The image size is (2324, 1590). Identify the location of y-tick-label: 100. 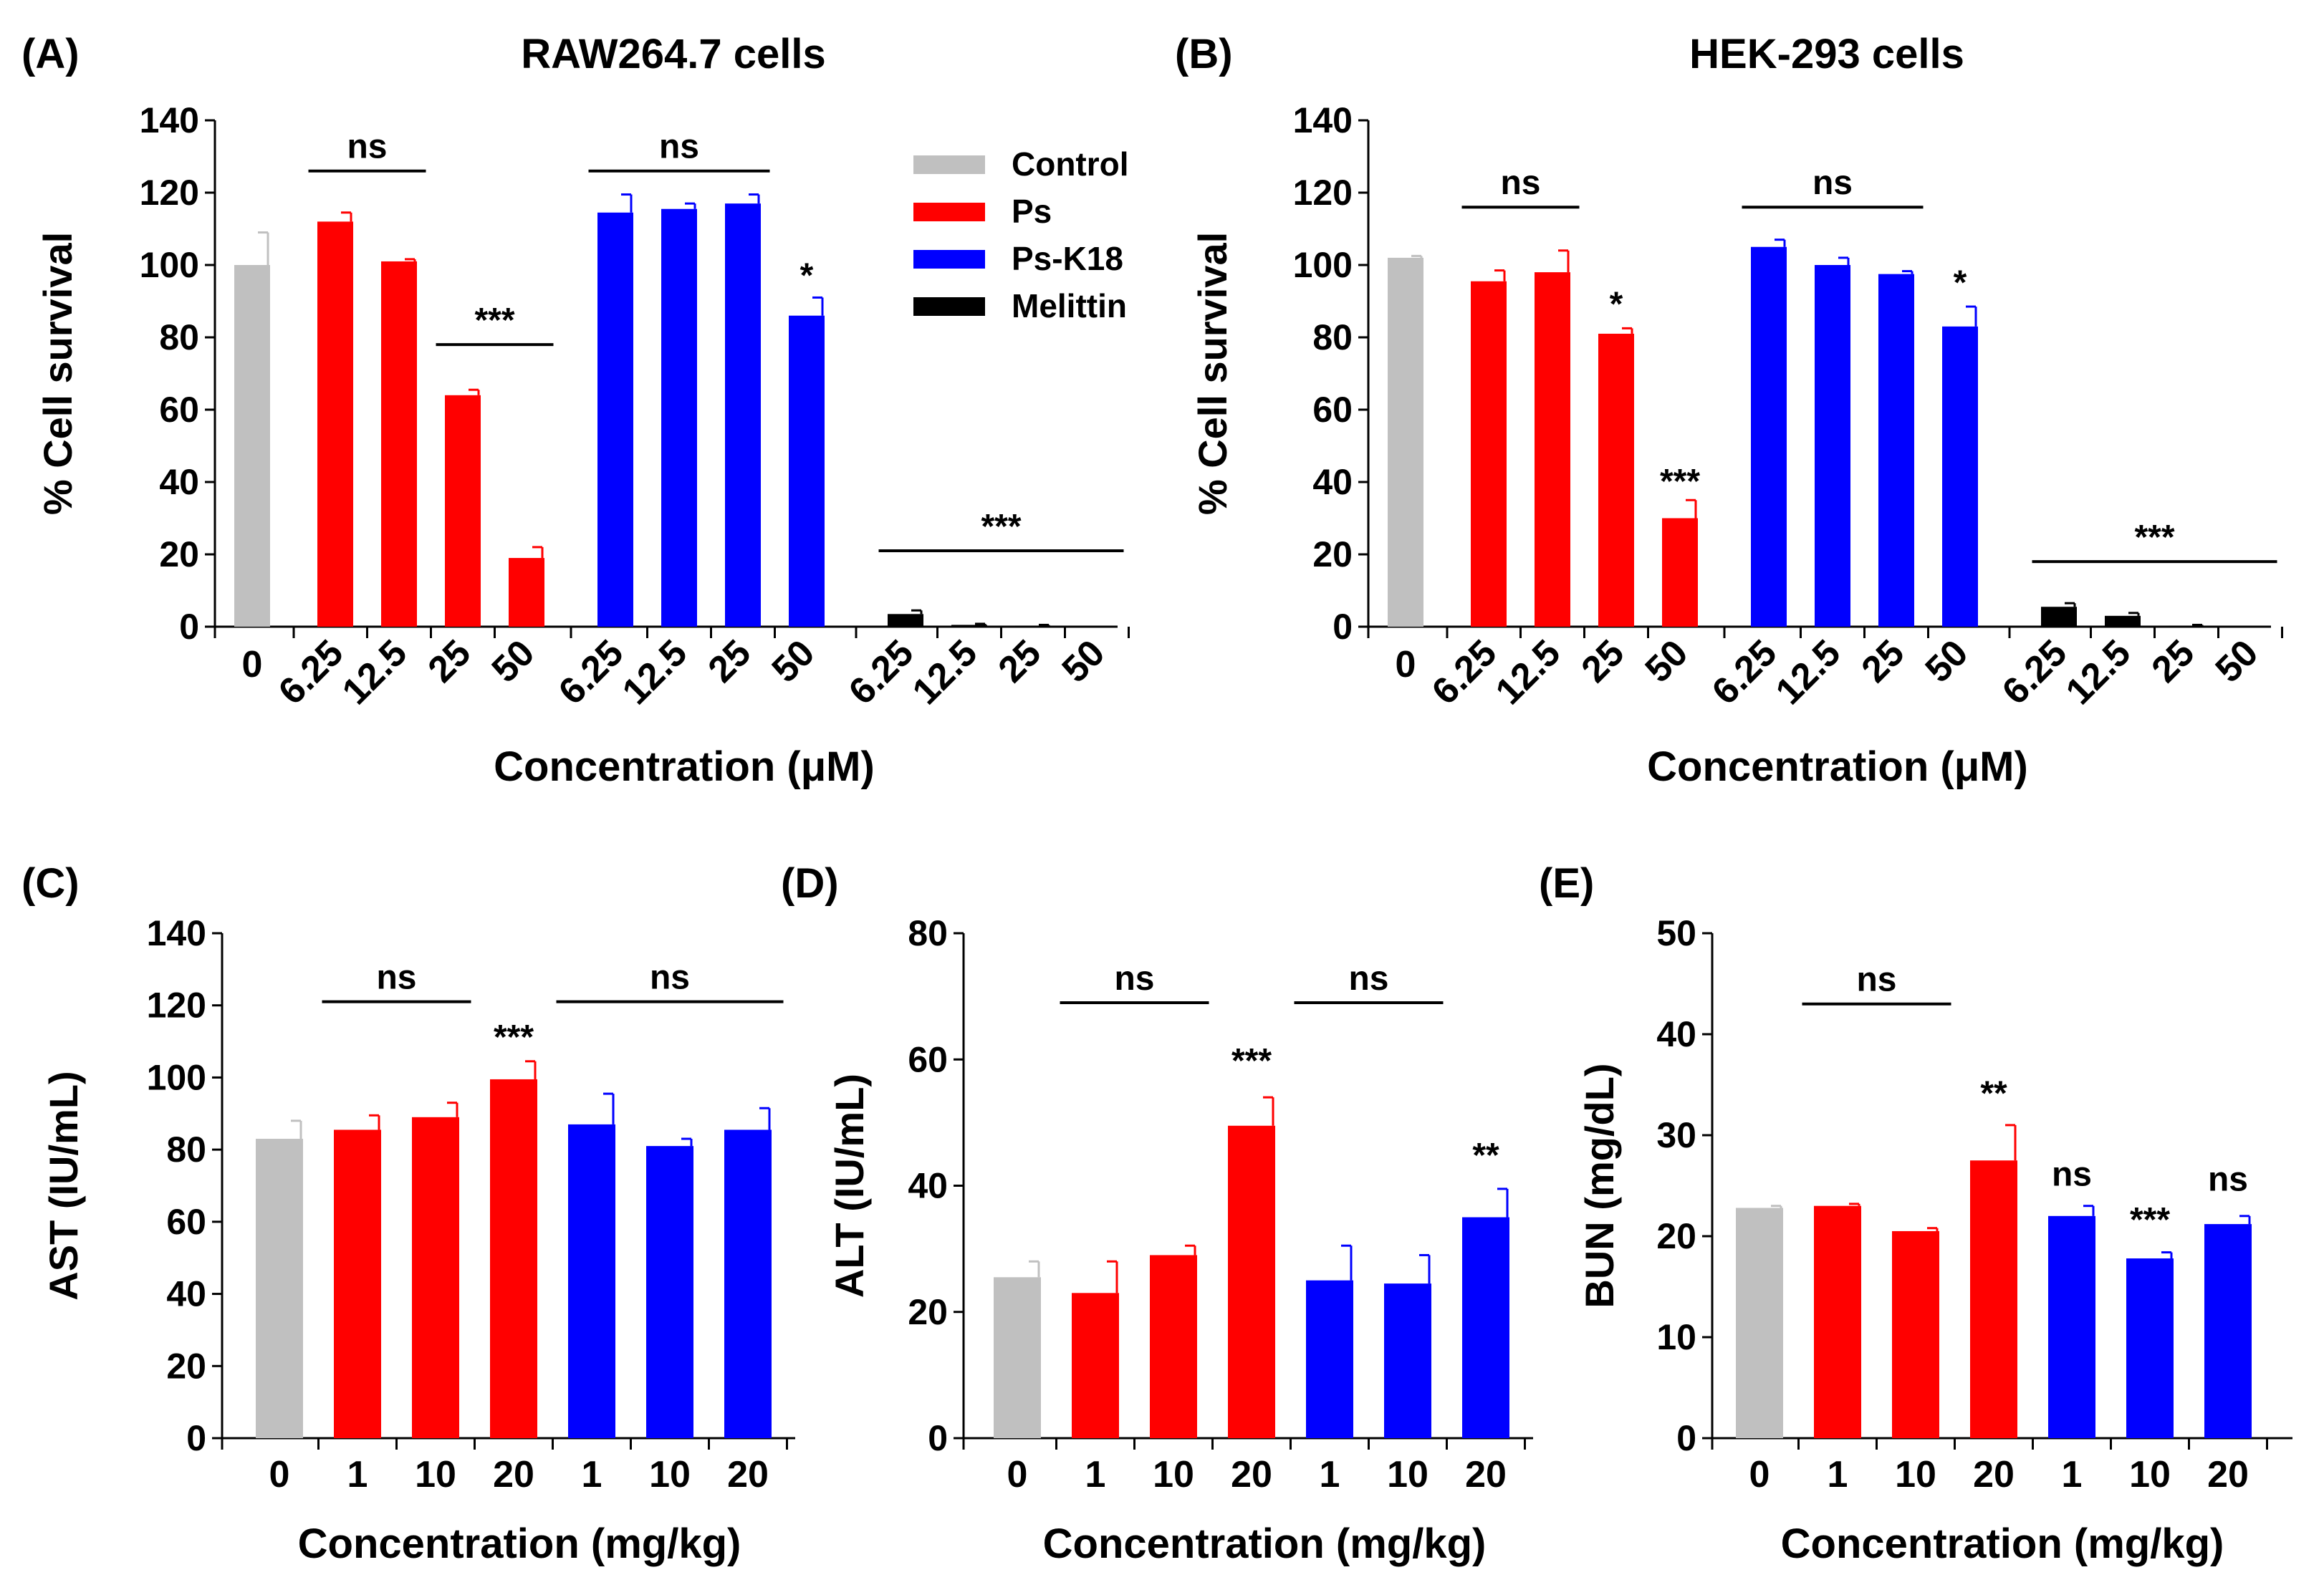
(176, 1077).